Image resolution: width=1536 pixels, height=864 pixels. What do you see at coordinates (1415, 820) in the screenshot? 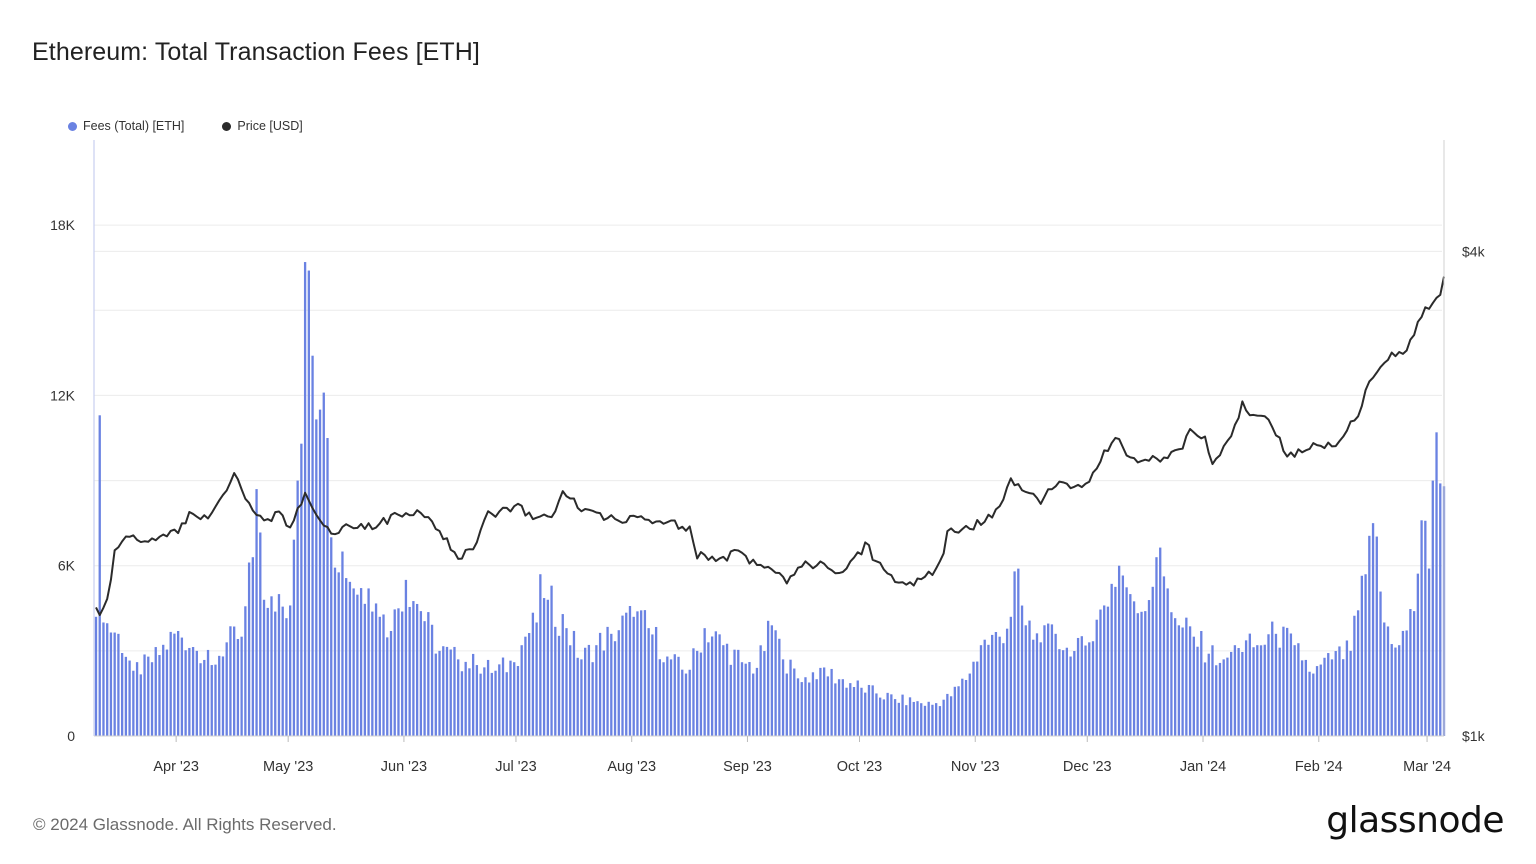
I see `brand-logo: glassnode` at bounding box center [1415, 820].